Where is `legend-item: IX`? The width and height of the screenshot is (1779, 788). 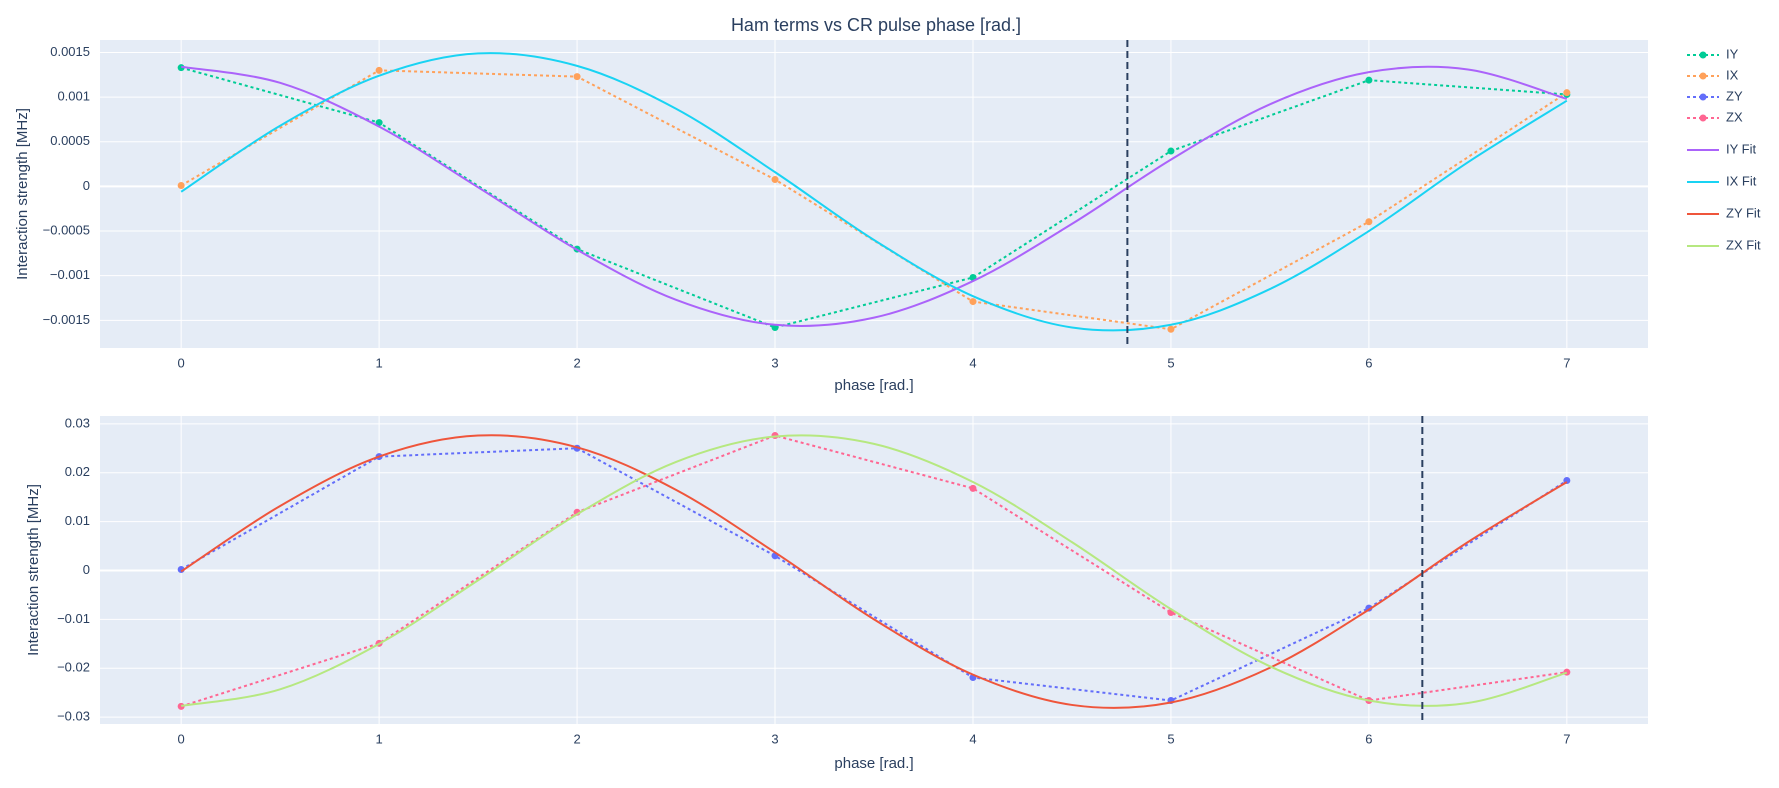
legend-item: IX is located at coordinates (1713, 74).